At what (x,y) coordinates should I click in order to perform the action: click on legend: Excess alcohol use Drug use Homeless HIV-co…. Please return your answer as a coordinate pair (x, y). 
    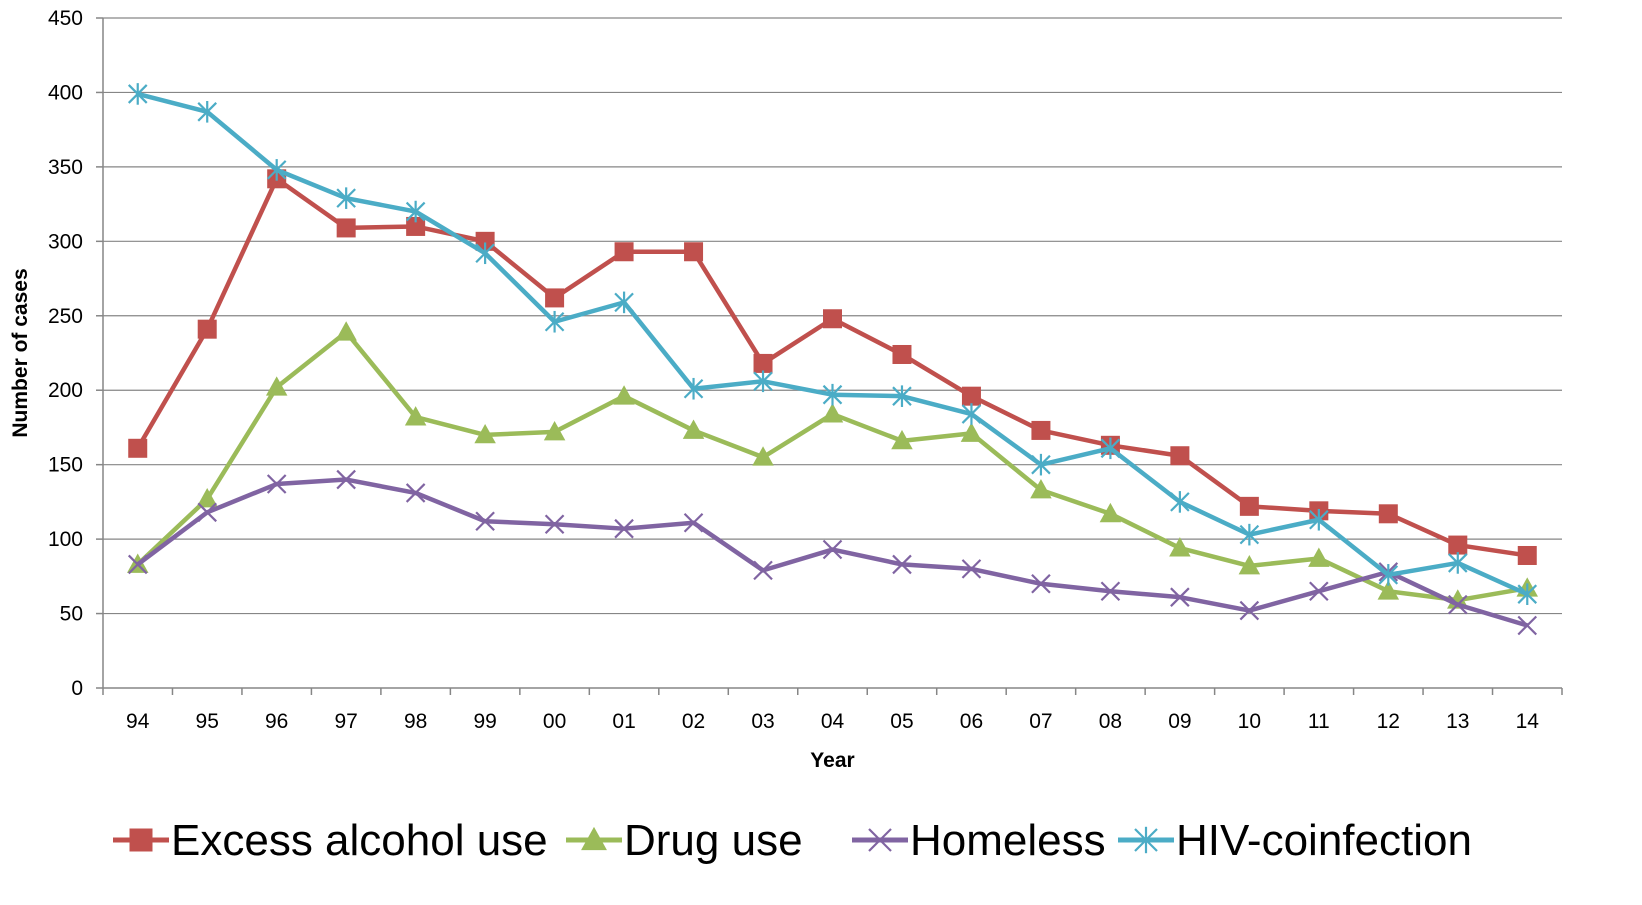
    Looking at the image, I should click on (792, 840).